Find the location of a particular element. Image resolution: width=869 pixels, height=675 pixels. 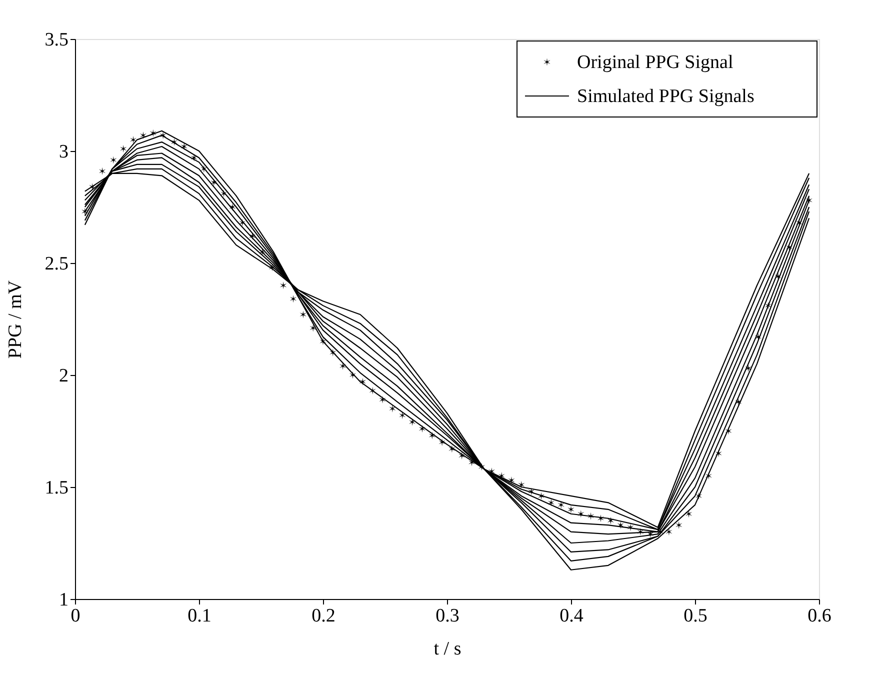

x-tick-label: 0.5 is located at coordinates (696, 616).